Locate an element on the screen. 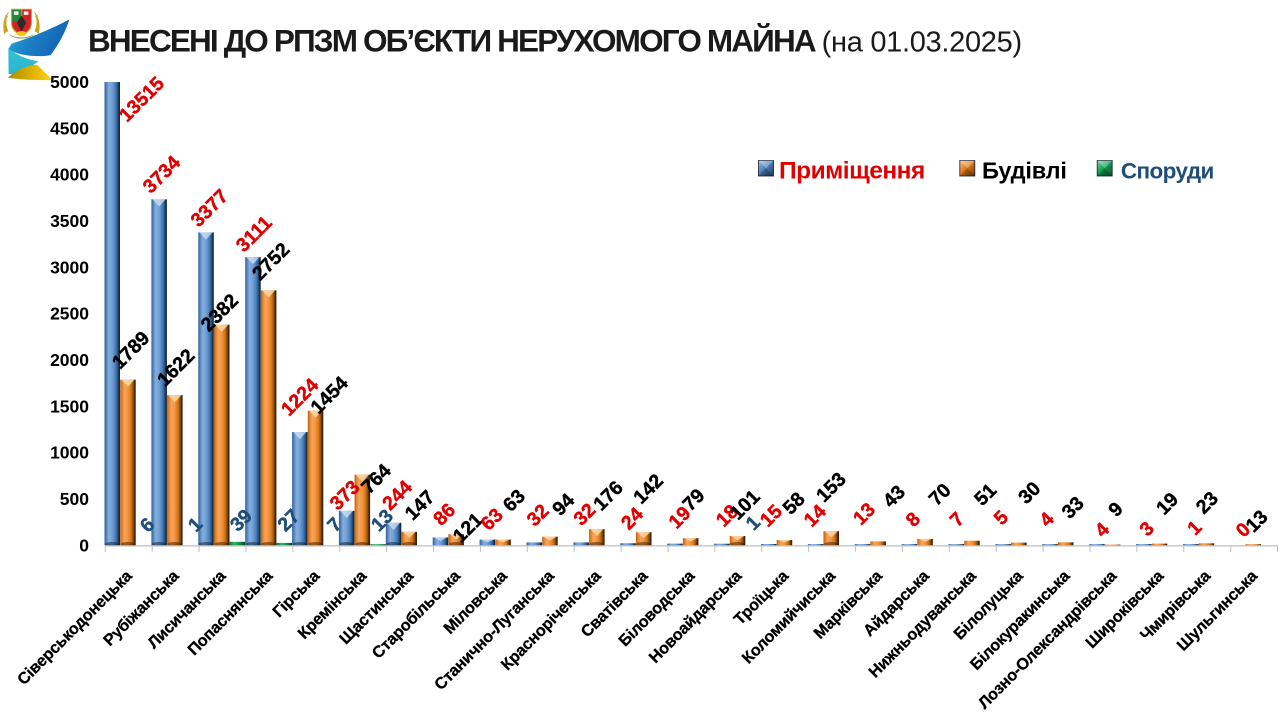 The width and height of the screenshot is (1280, 725). svg-text: 0 is located at coordinates (84, 545).